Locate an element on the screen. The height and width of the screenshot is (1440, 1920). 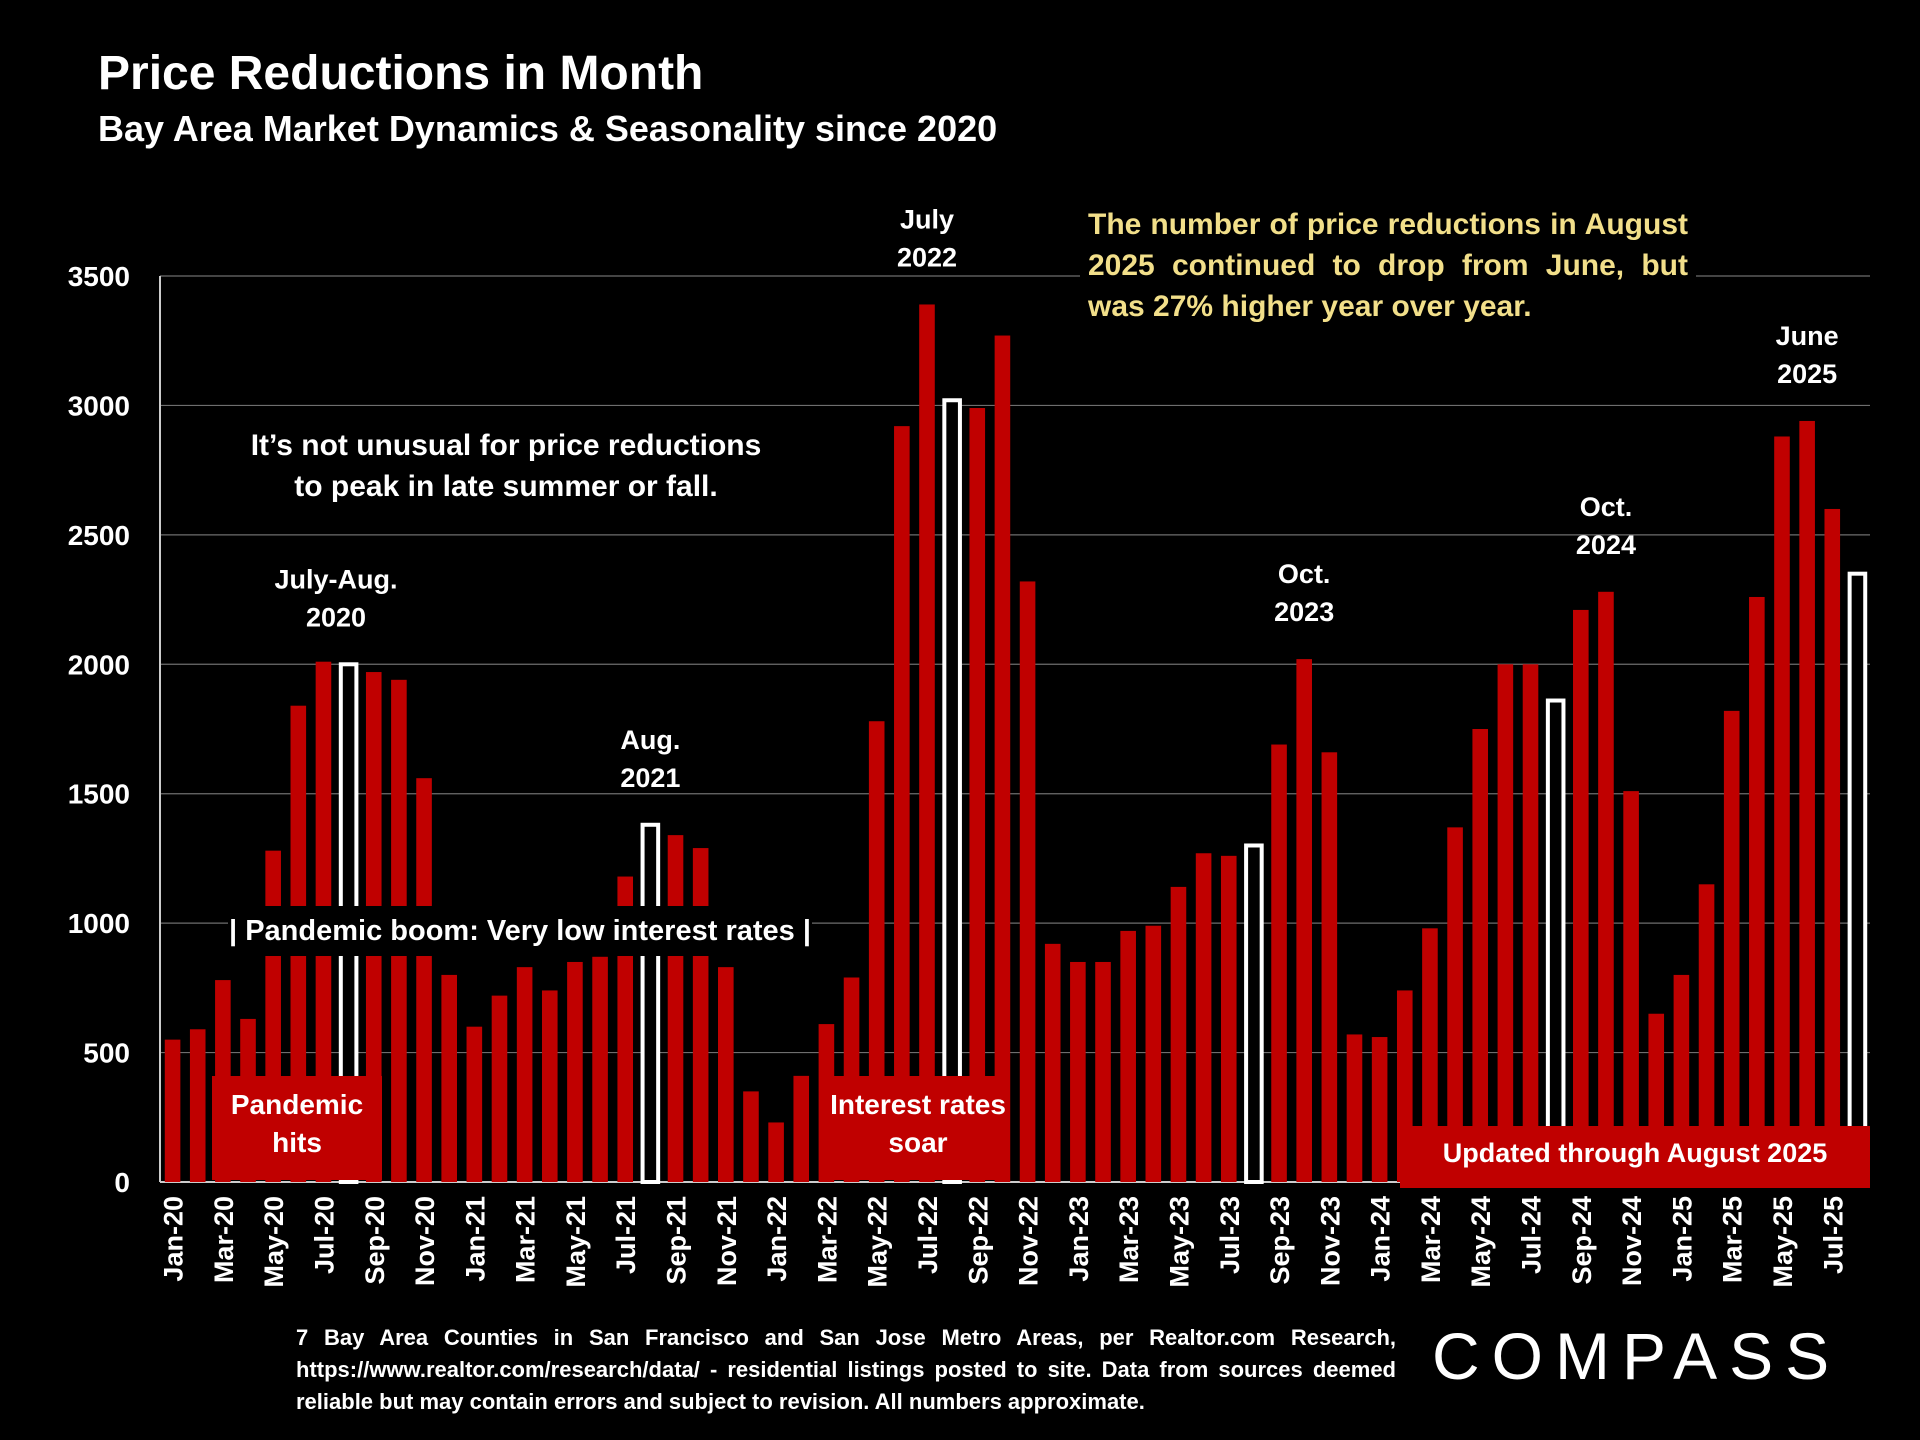
x-tick-label: Nov-21 is located at coordinates (727, 1241).